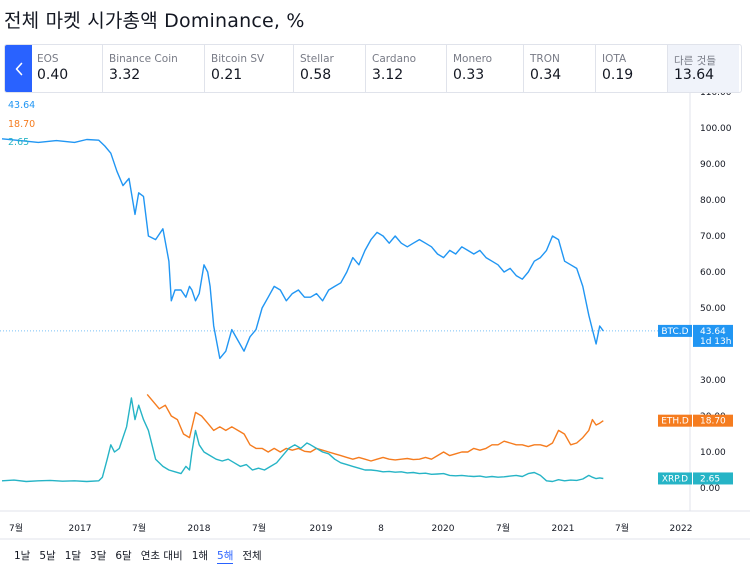  Describe the element at coordinates (73, 556) in the screenshot. I see `range-3: 1달` at that location.